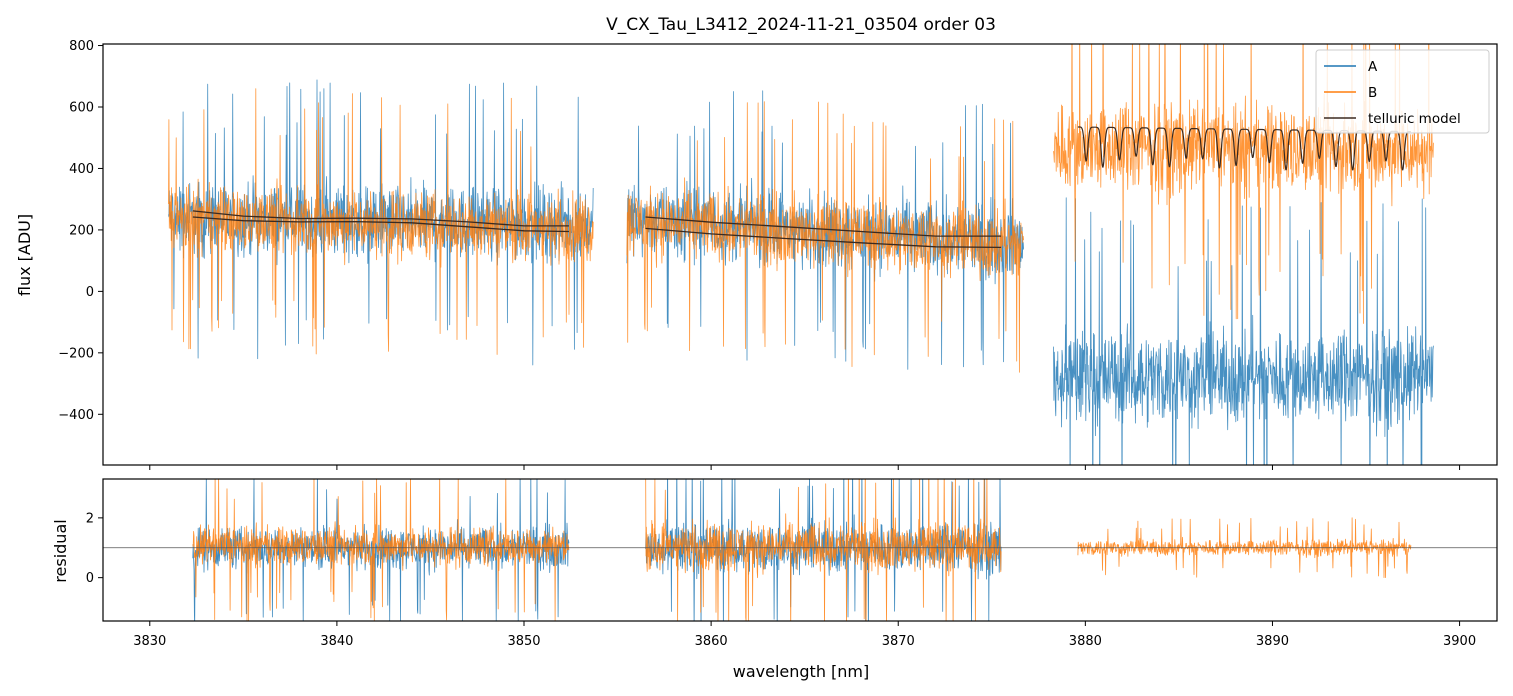 Image resolution: width=1513 pixels, height=696 pixels. I want to click on spectrum-y-tick-label: 800, so click(81, 46).